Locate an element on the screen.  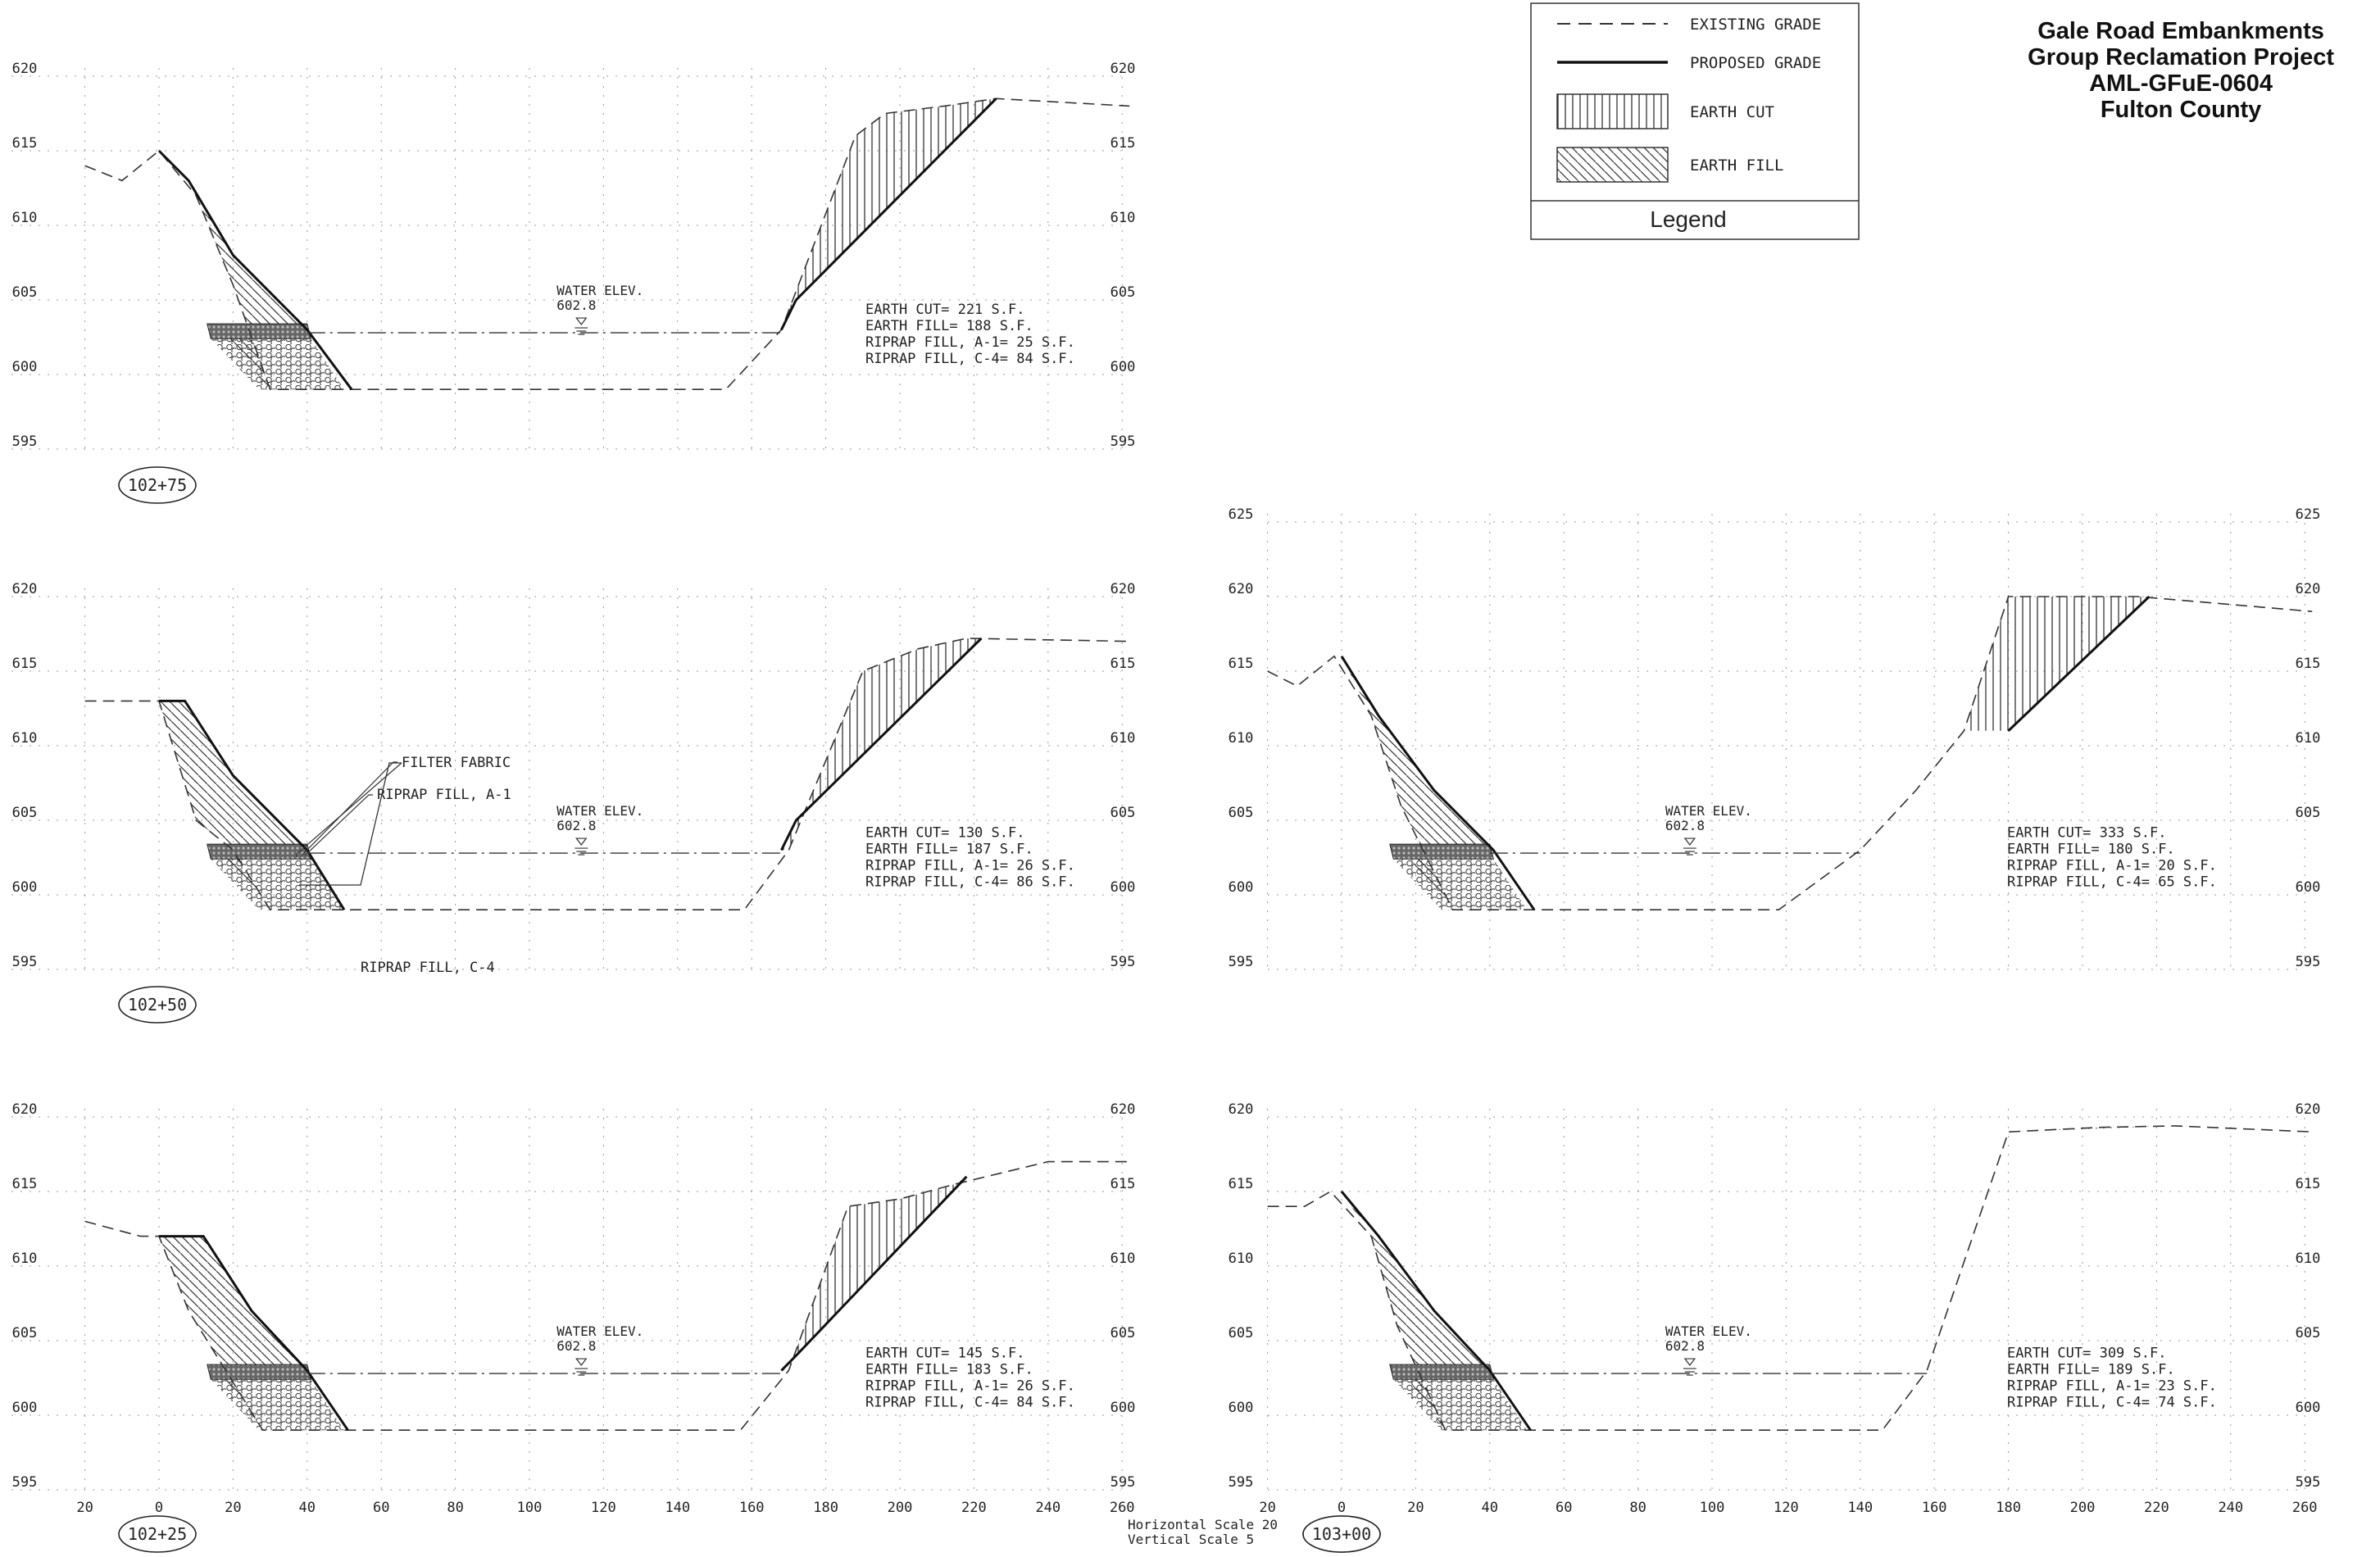
x-tick-label: 240 is located at coordinates (2230, 1508).